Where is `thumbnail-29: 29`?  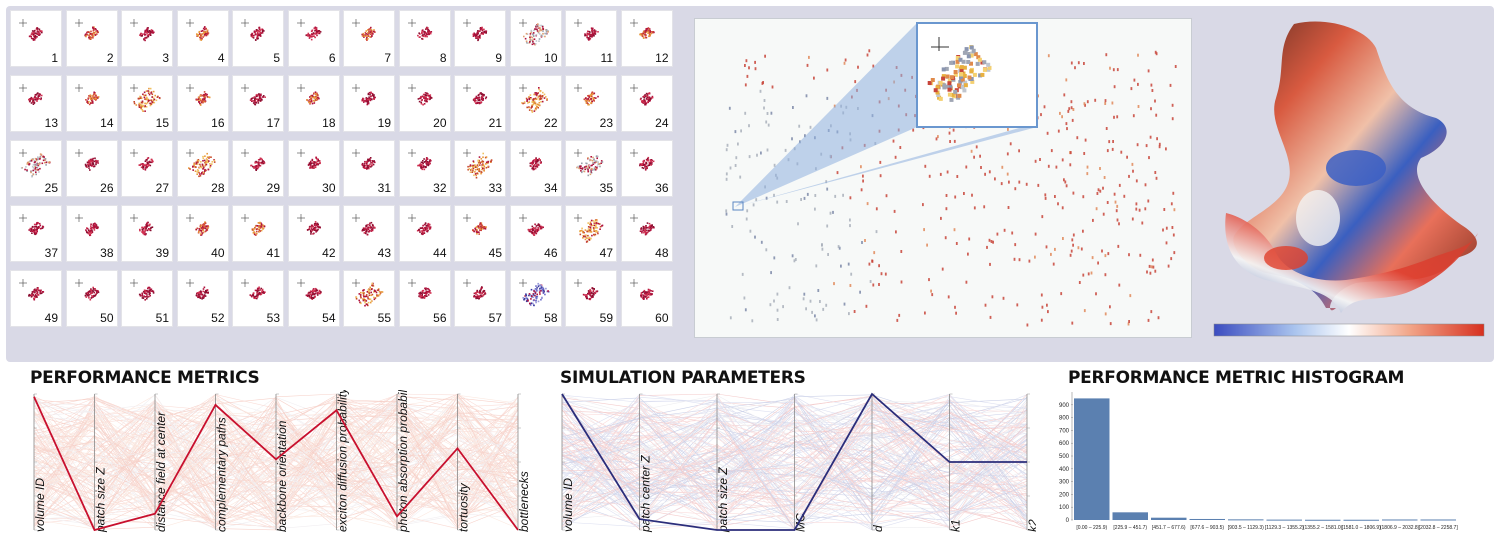 thumbnail-29: 29 is located at coordinates (258, 168).